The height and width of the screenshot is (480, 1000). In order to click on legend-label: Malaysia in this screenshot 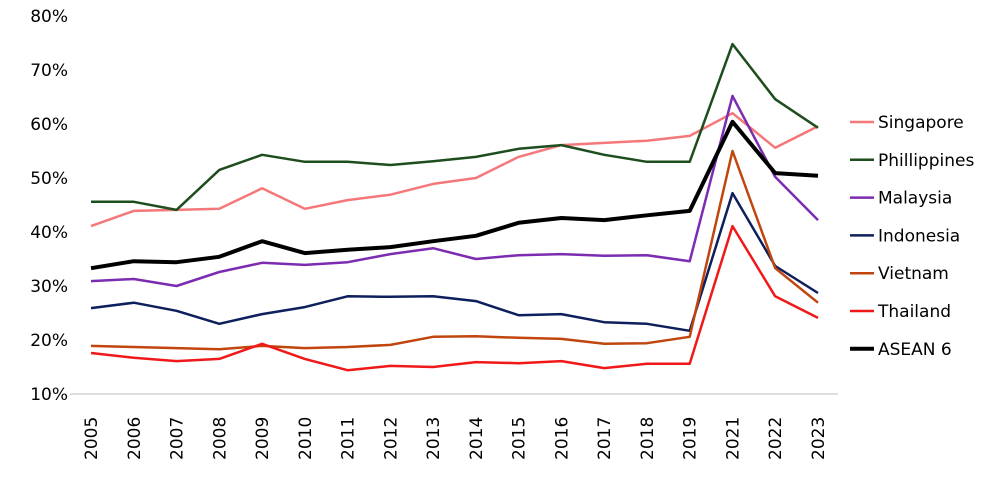, I will do `click(915, 199)`.